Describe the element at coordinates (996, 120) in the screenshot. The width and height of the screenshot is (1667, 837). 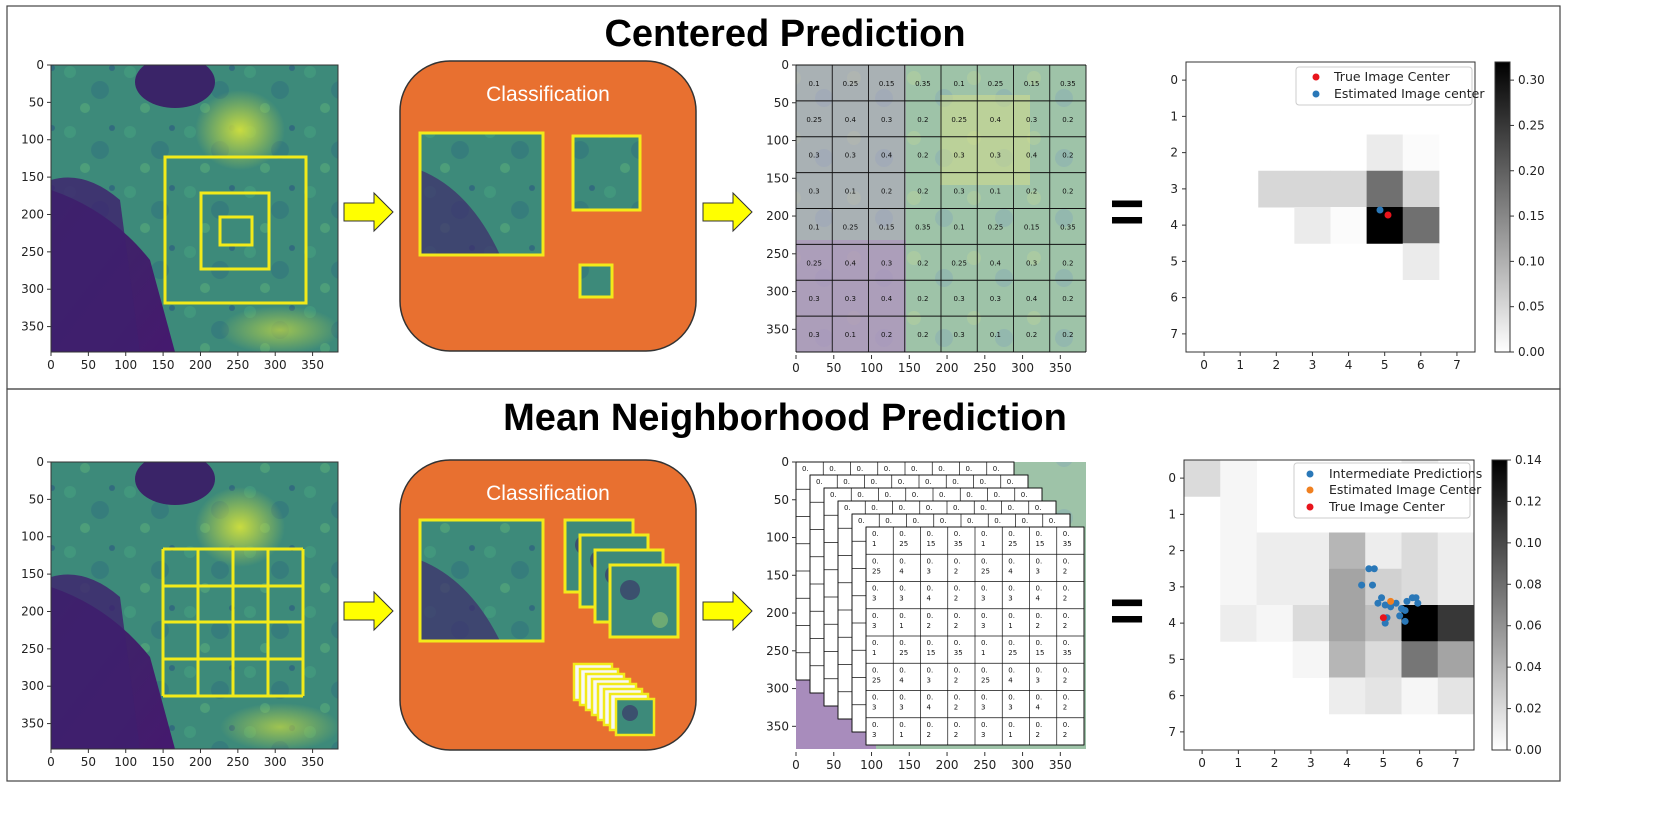
I see `top-grid-cell: 0.4` at that location.